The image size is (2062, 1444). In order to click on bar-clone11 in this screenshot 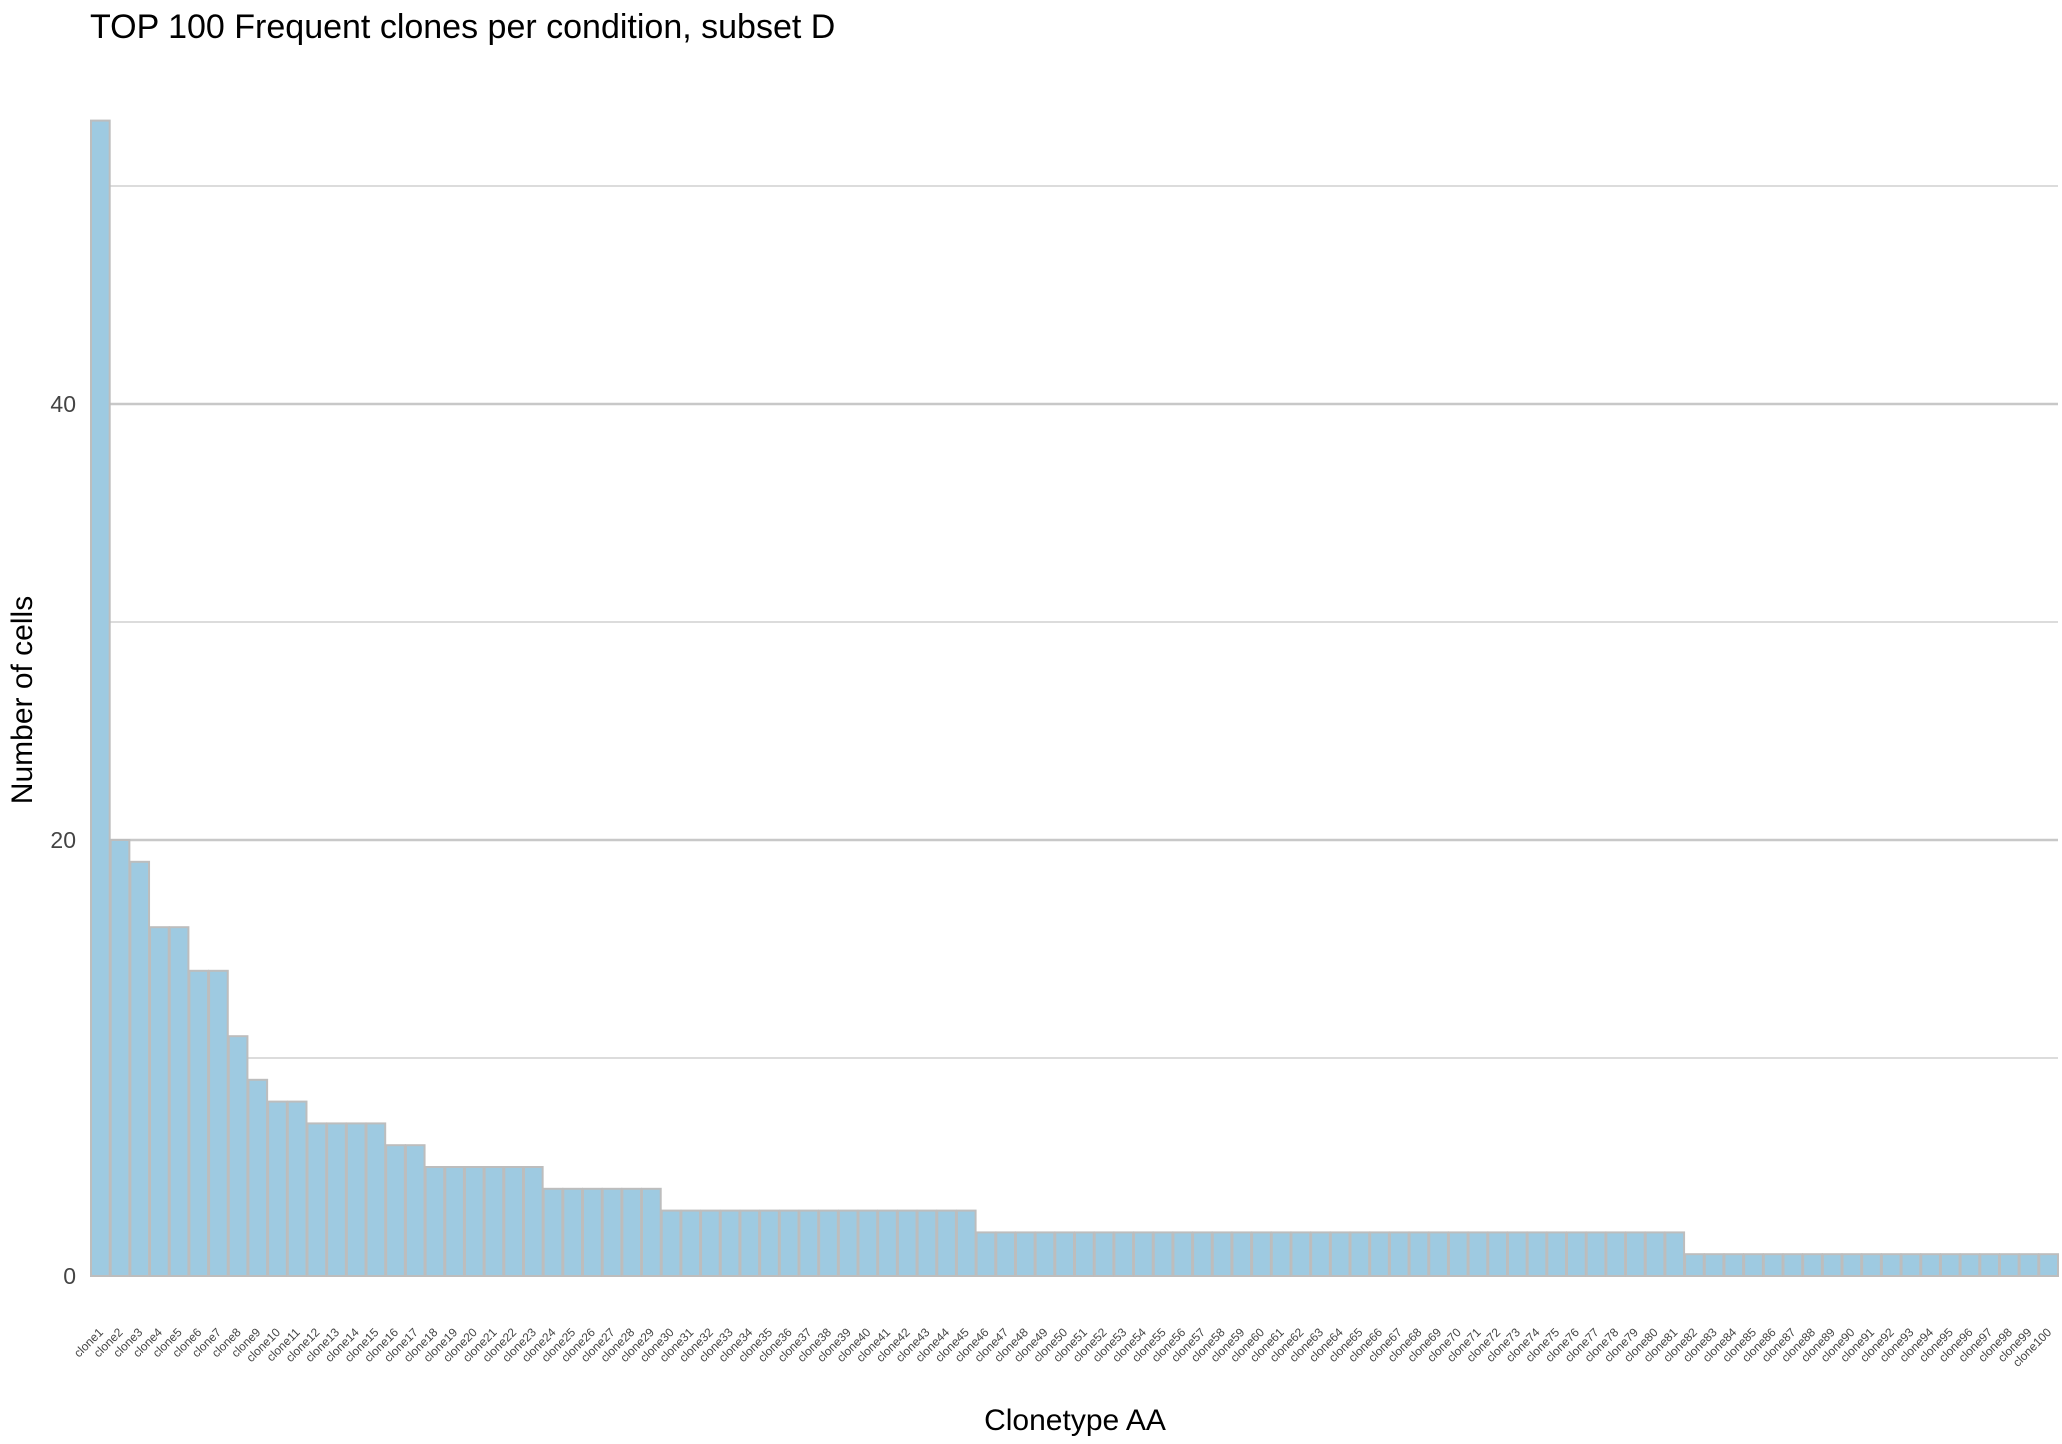, I will do `click(297, 1188)`.